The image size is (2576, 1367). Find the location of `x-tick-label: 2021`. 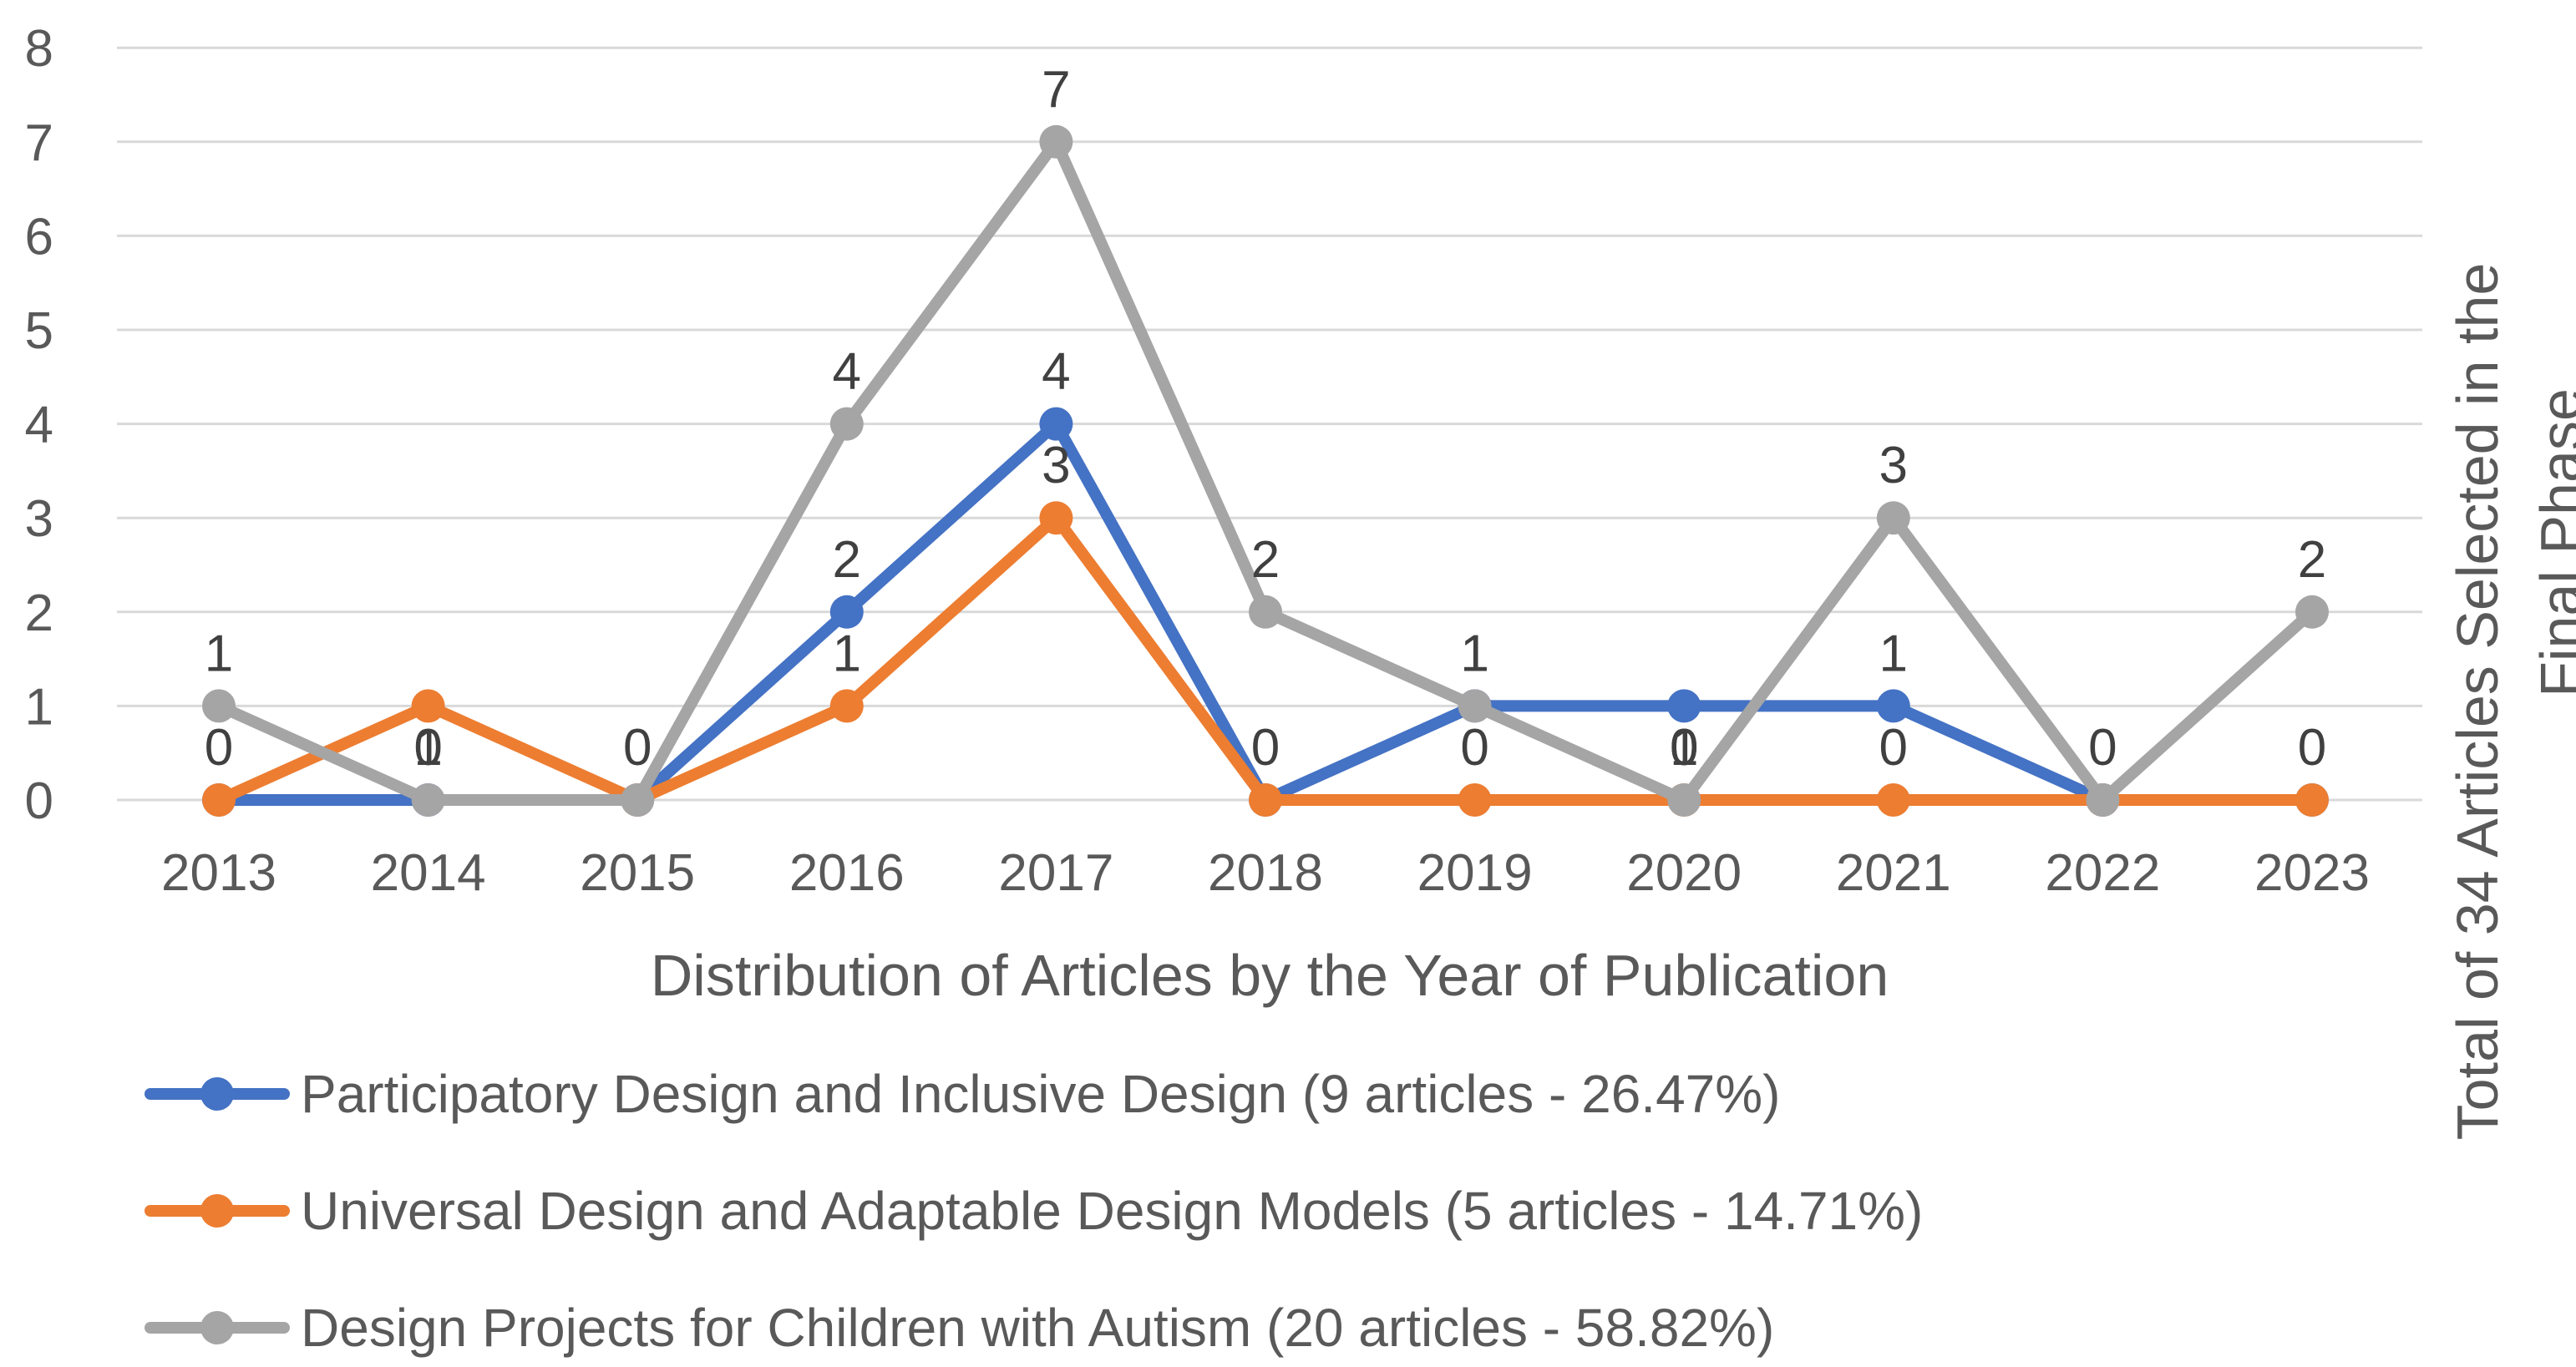

x-tick-label: 2021 is located at coordinates (1893, 873).